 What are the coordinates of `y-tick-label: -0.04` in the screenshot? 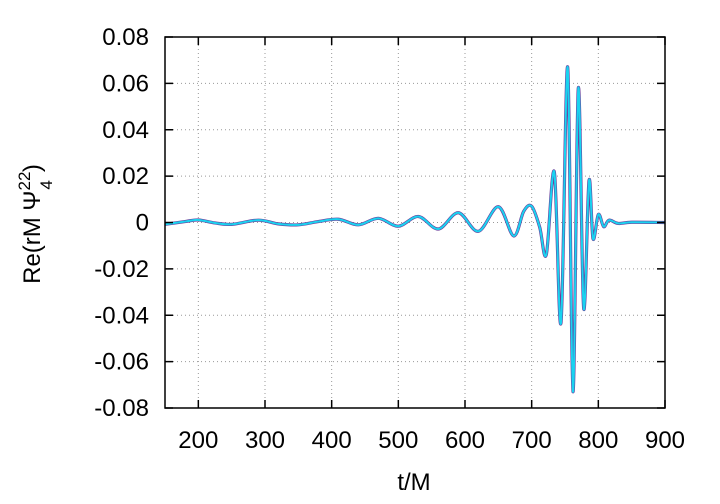 It's located at (121, 315).